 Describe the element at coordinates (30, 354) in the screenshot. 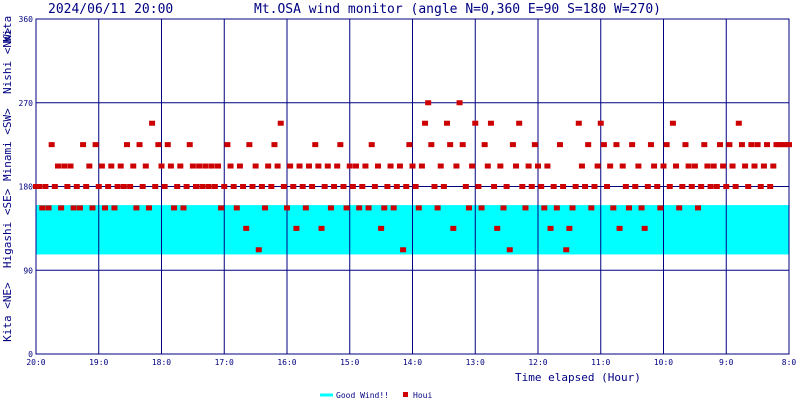

I see `y-tick-label: 0` at that location.